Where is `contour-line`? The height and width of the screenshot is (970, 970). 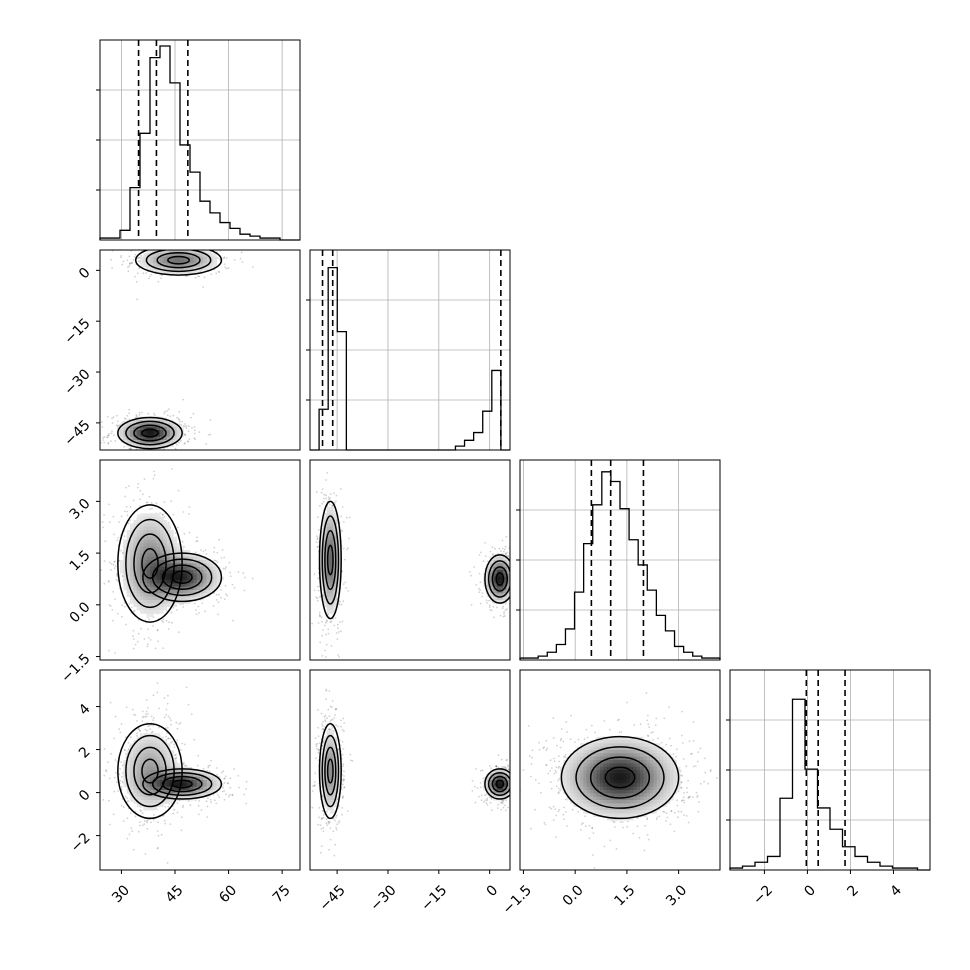 contour-line is located at coordinates (150, 563).